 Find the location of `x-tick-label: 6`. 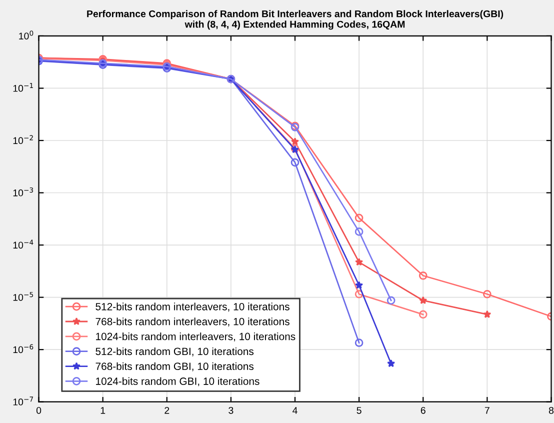

x-tick-label: 6 is located at coordinates (423, 410).